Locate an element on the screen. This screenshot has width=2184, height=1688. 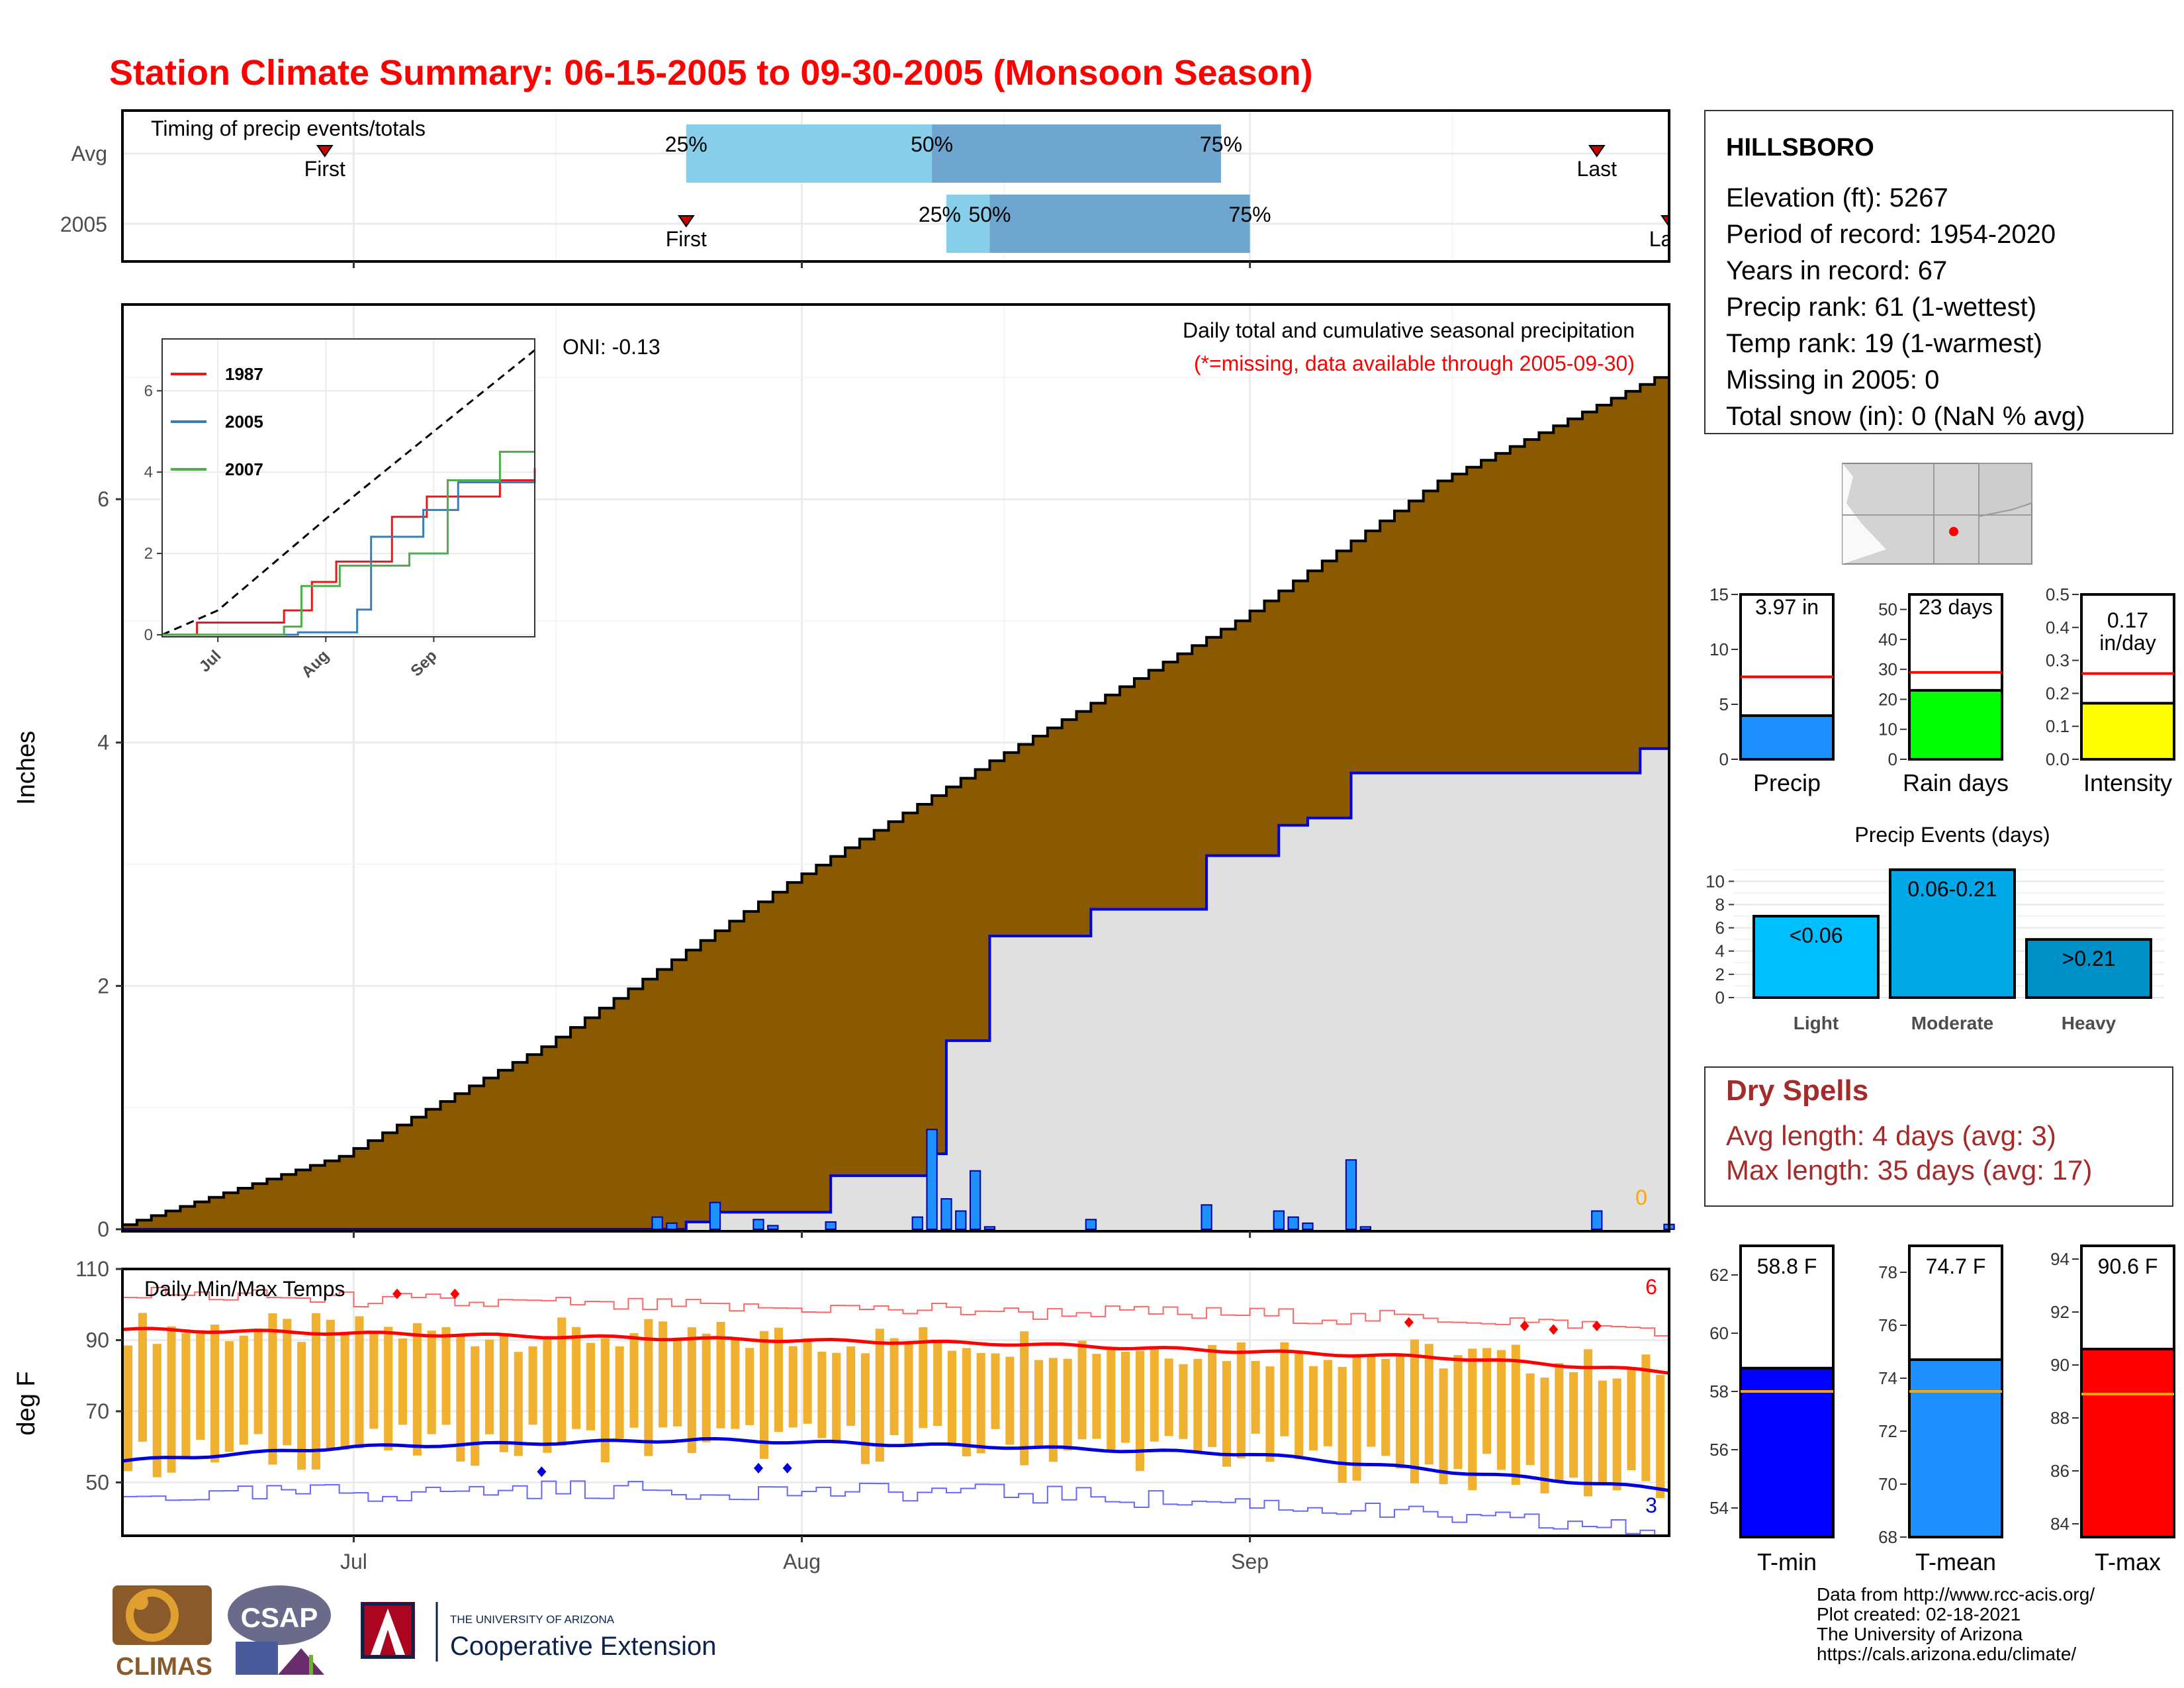
summary-ytick-label: 0.4 is located at coordinates (2058, 627).